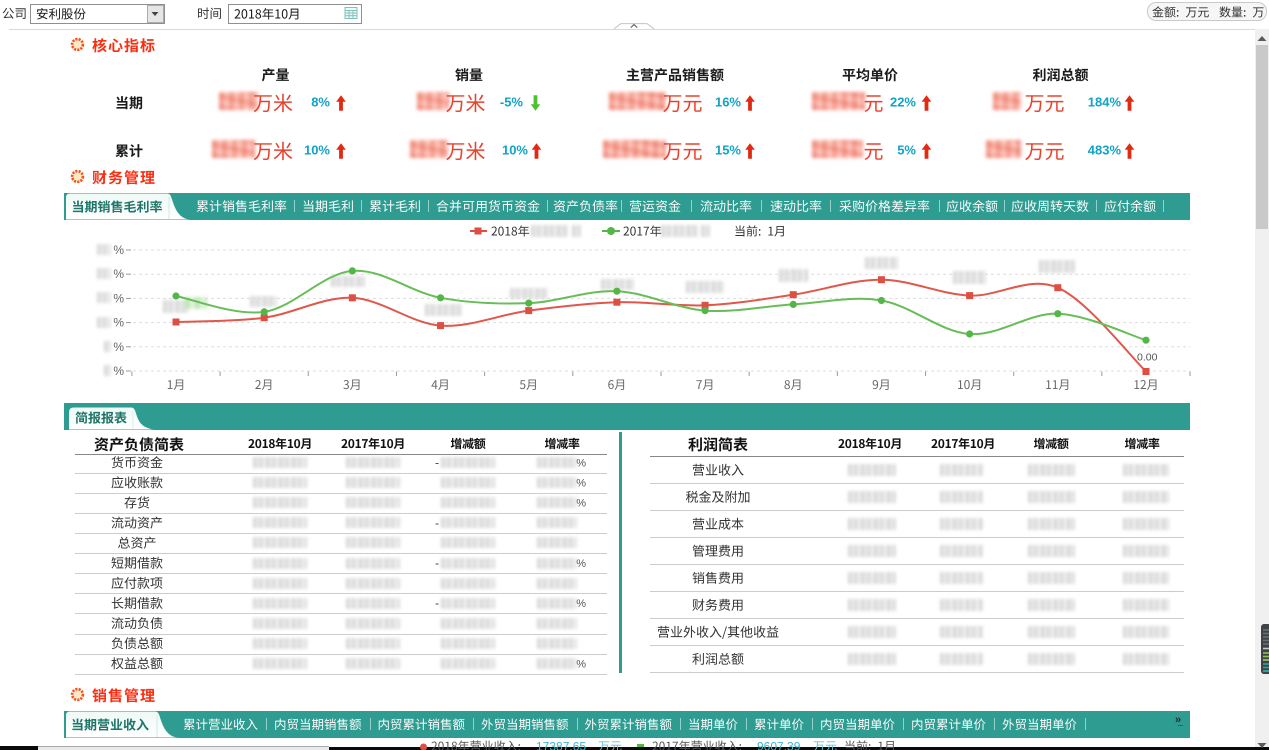 This screenshot has height=750, width=1269. I want to click on svg-text: 17387.65, so click(561, 745).